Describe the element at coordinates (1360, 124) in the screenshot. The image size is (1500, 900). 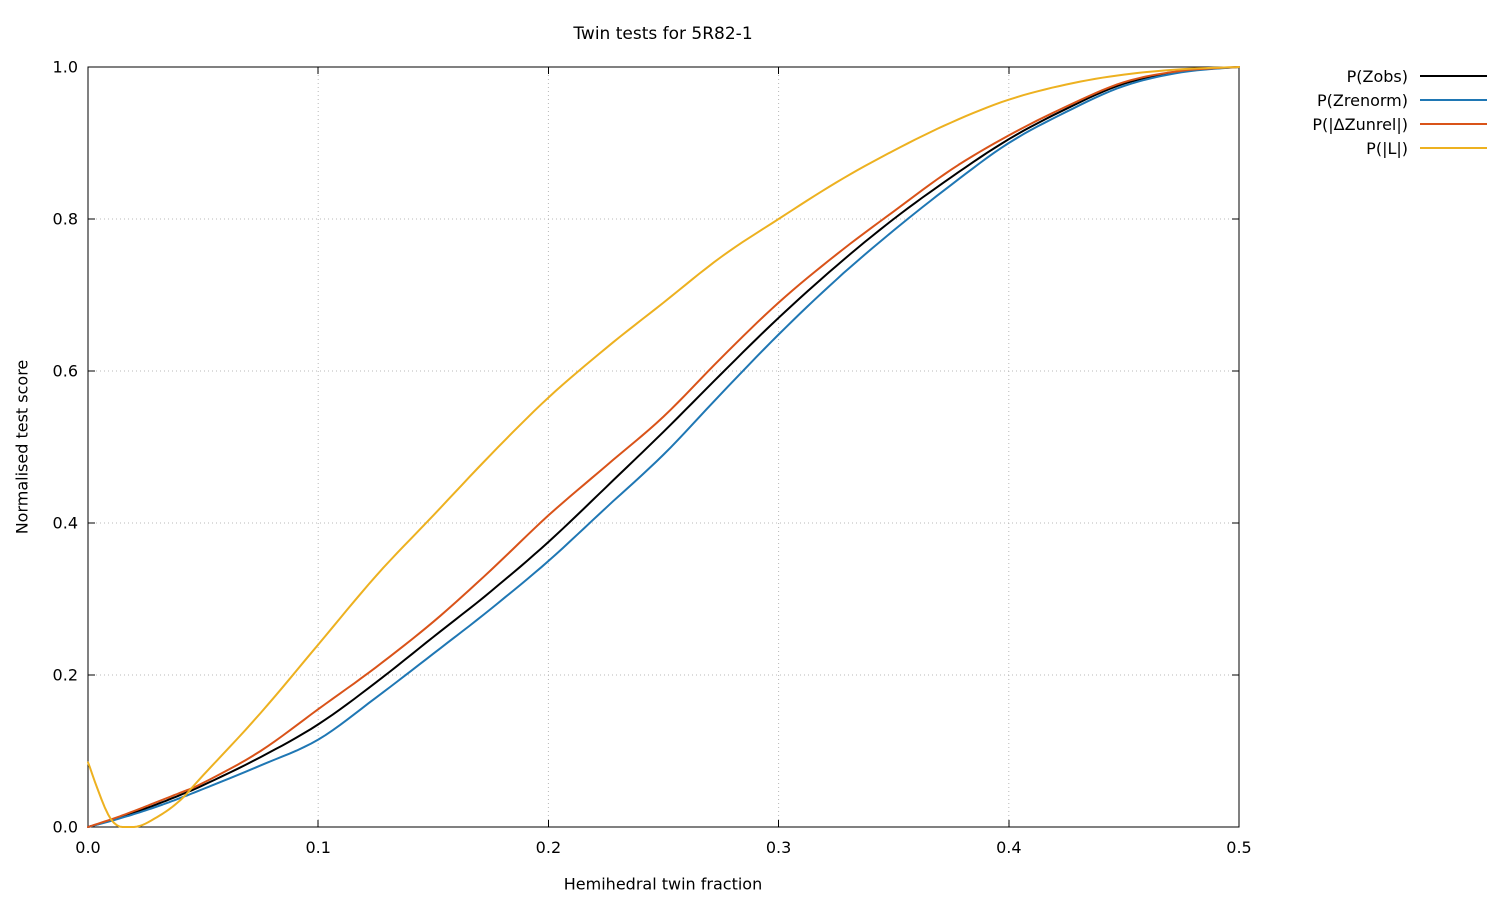
I see `legend-label: P(|ΔZunrel|)` at that location.